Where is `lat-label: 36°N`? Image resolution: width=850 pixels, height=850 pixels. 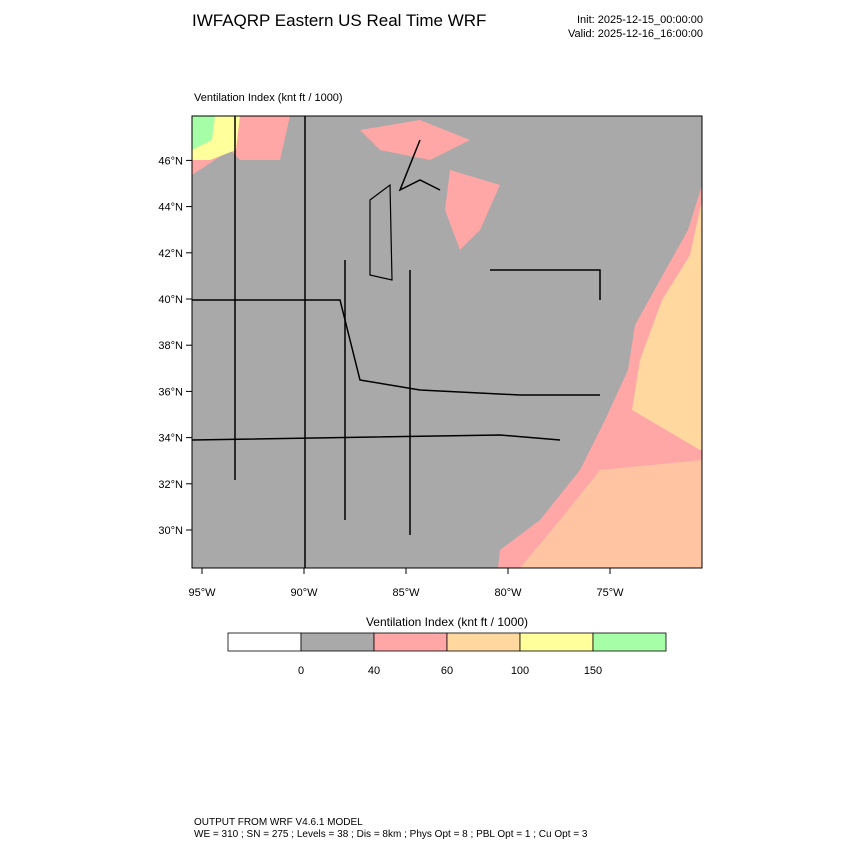 lat-label: 36°N is located at coordinates (170, 392).